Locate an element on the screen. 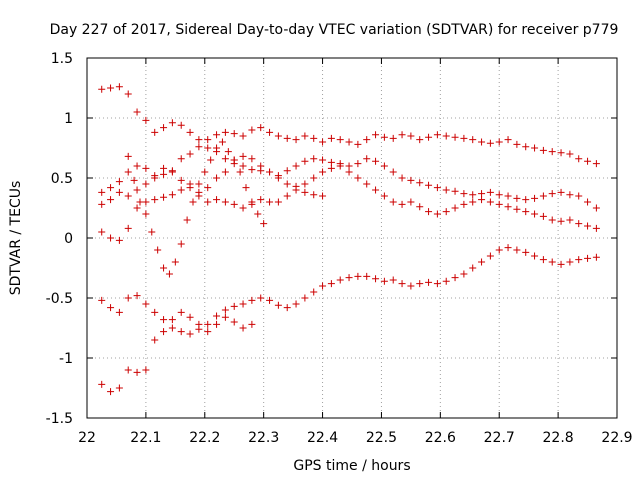 This screenshot has height=480, width=640. y-tick-label: -1.5 is located at coordinates (59, 419).